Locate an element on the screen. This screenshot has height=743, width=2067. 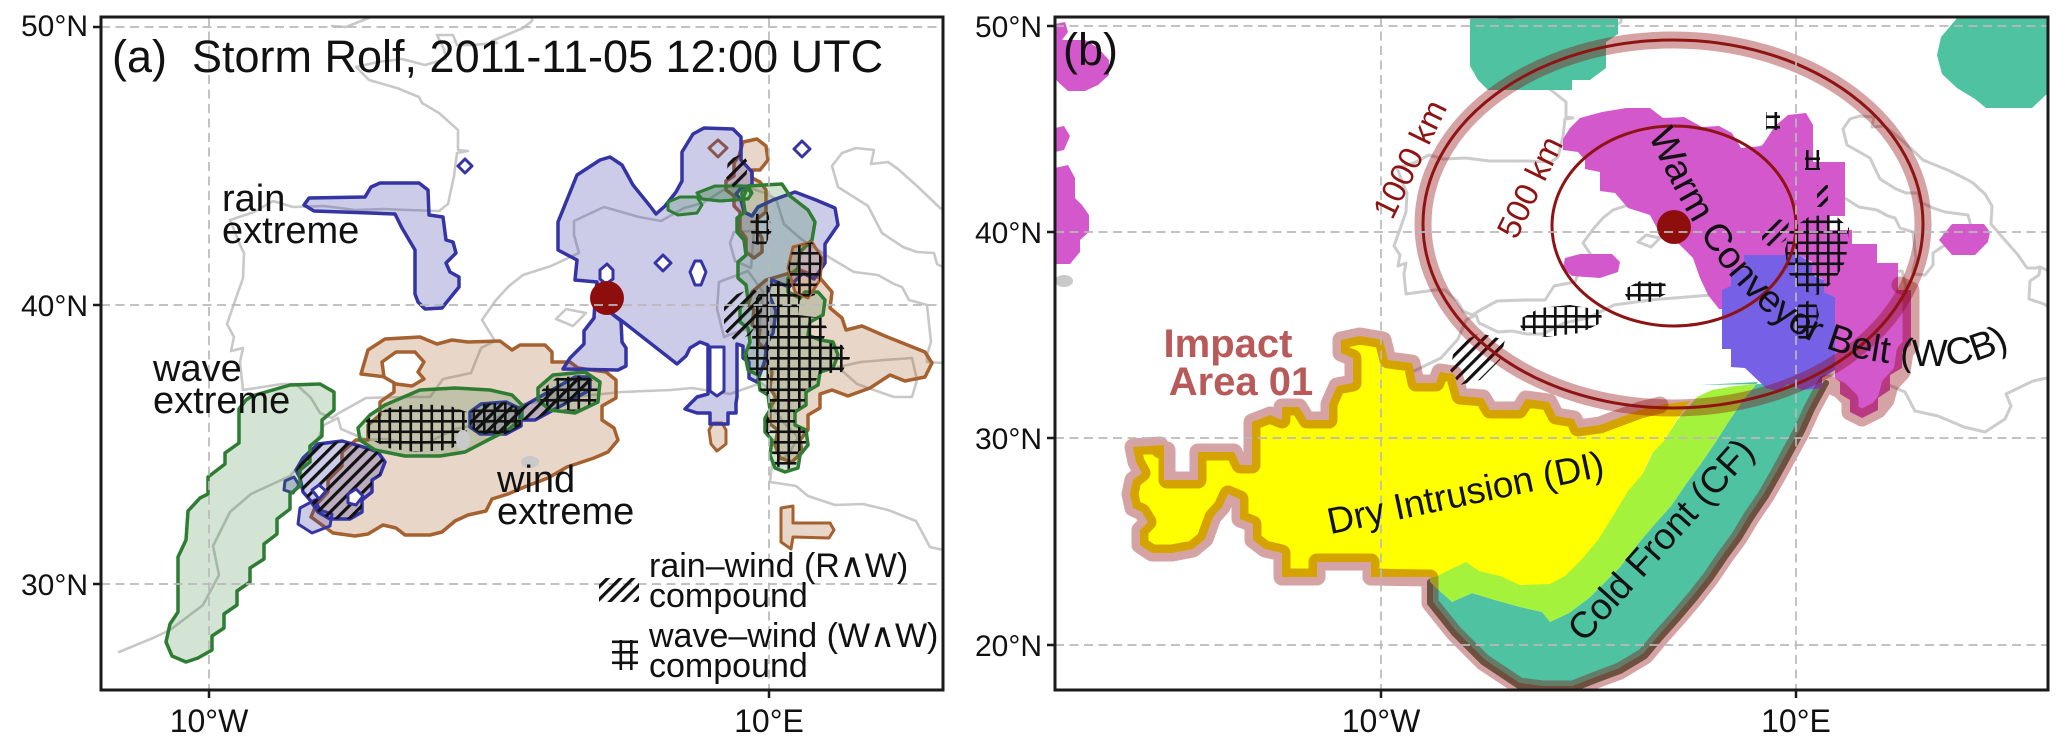
svg-text: rain is located at coordinates (253, 199).